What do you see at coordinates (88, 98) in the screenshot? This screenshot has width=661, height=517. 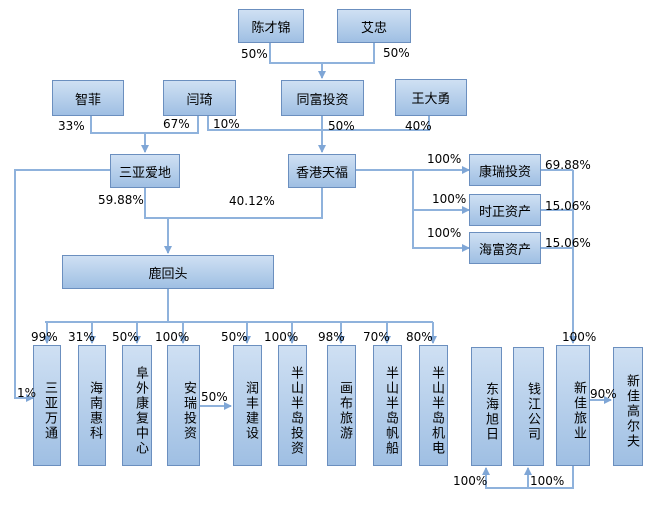 I see `node-zhi-fei: 智菲` at bounding box center [88, 98].